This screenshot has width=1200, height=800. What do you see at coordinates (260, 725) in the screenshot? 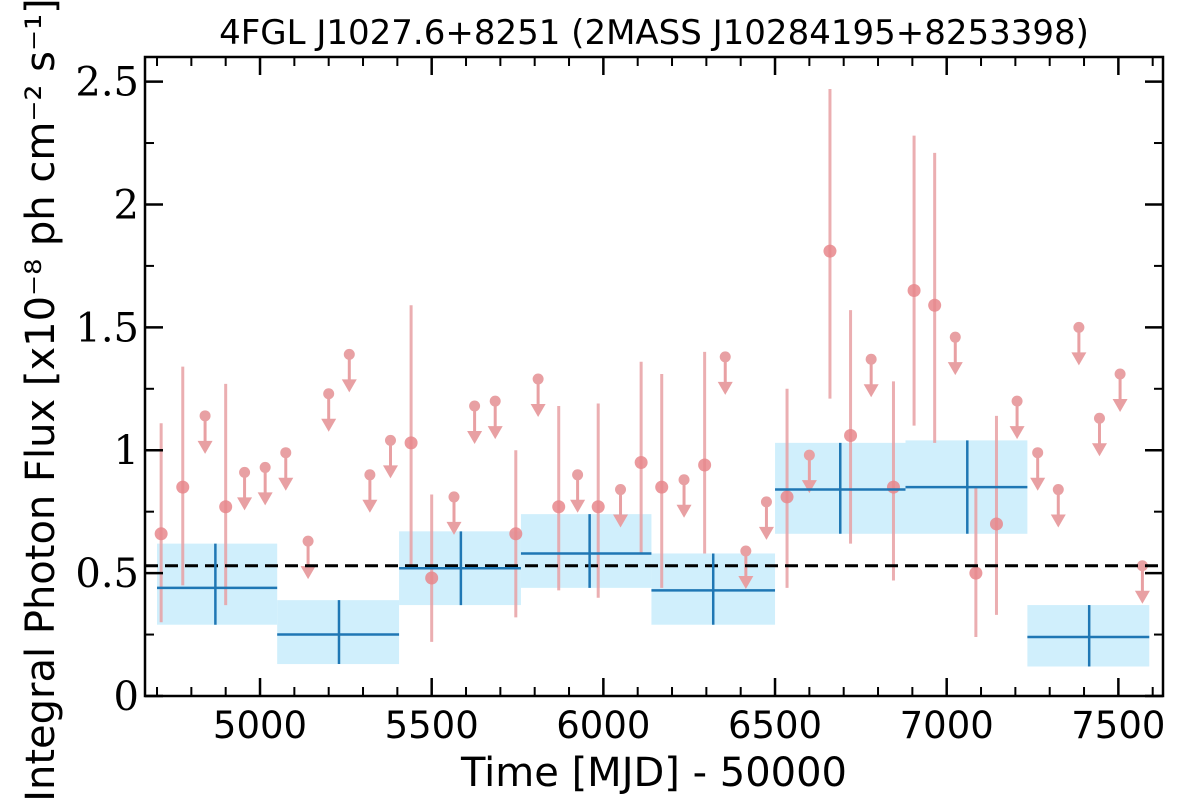
I see `x-tick-label-0: 5000` at bounding box center [260, 725].